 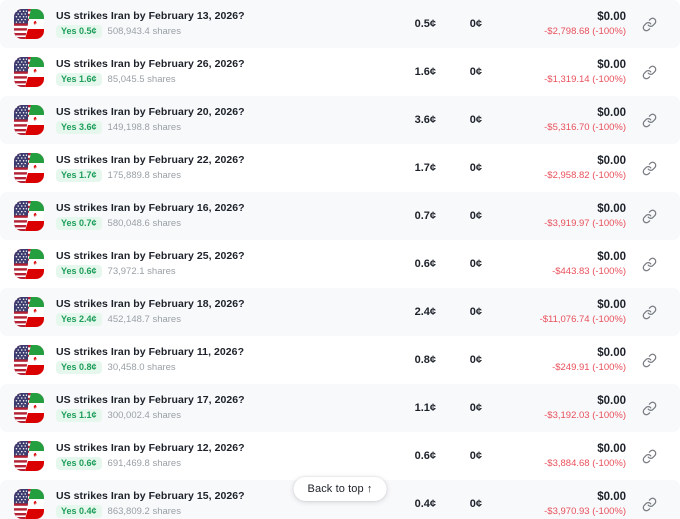 I want to click on side-badge: Yes 1.1¢, so click(x=79, y=415).